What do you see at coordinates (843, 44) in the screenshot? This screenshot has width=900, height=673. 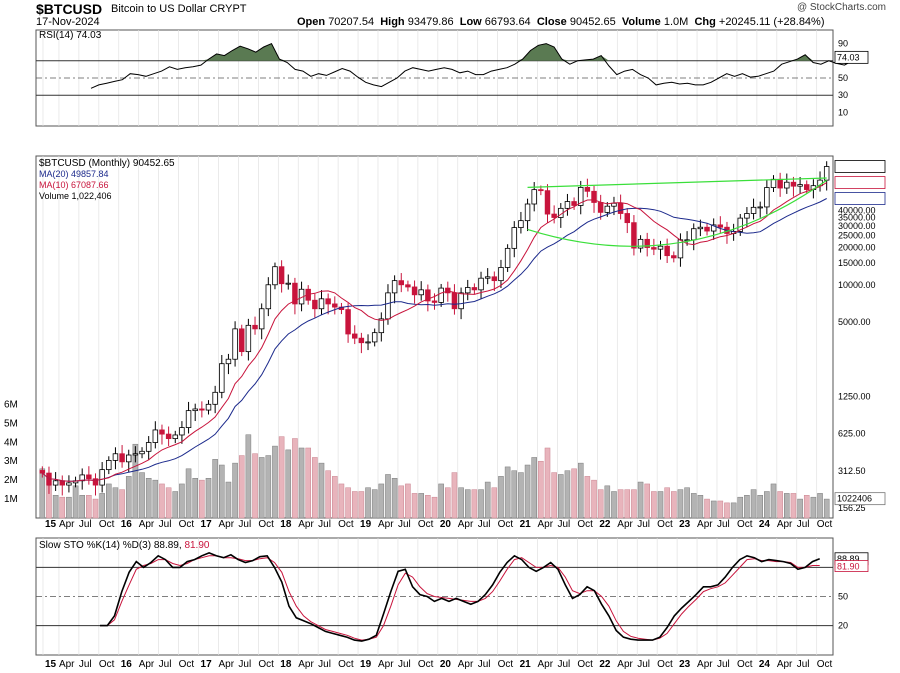 I see `rsi-y-tick: 90` at bounding box center [843, 44].